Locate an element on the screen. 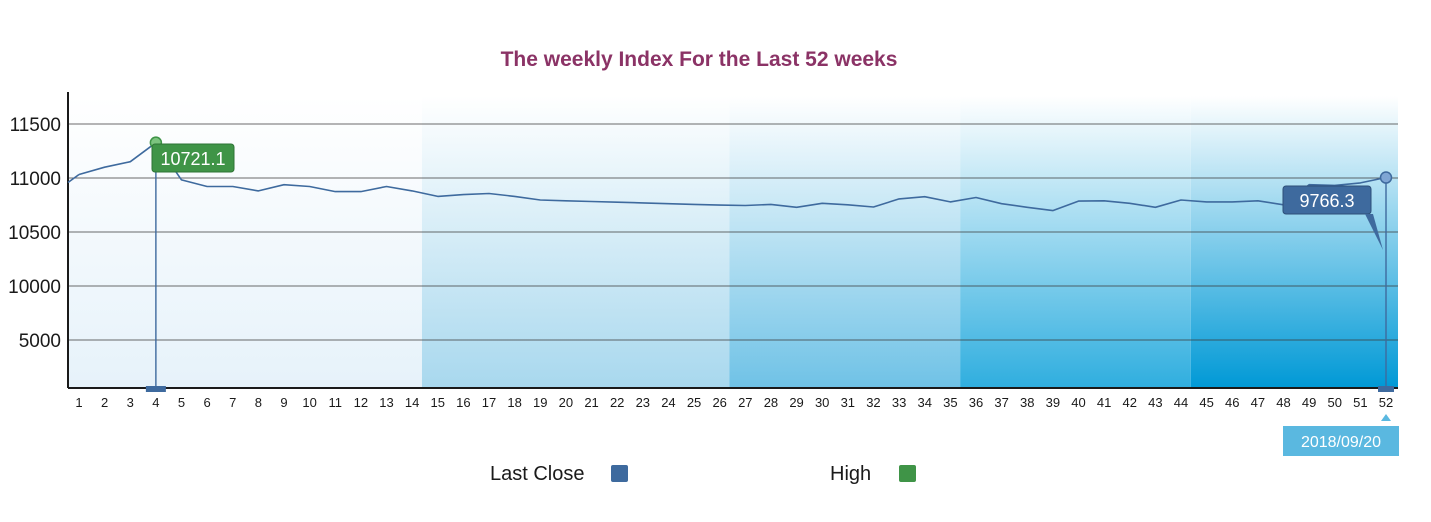 This screenshot has width=1431, height=522. last-callout-pointer is located at coordinates (1374, 232).